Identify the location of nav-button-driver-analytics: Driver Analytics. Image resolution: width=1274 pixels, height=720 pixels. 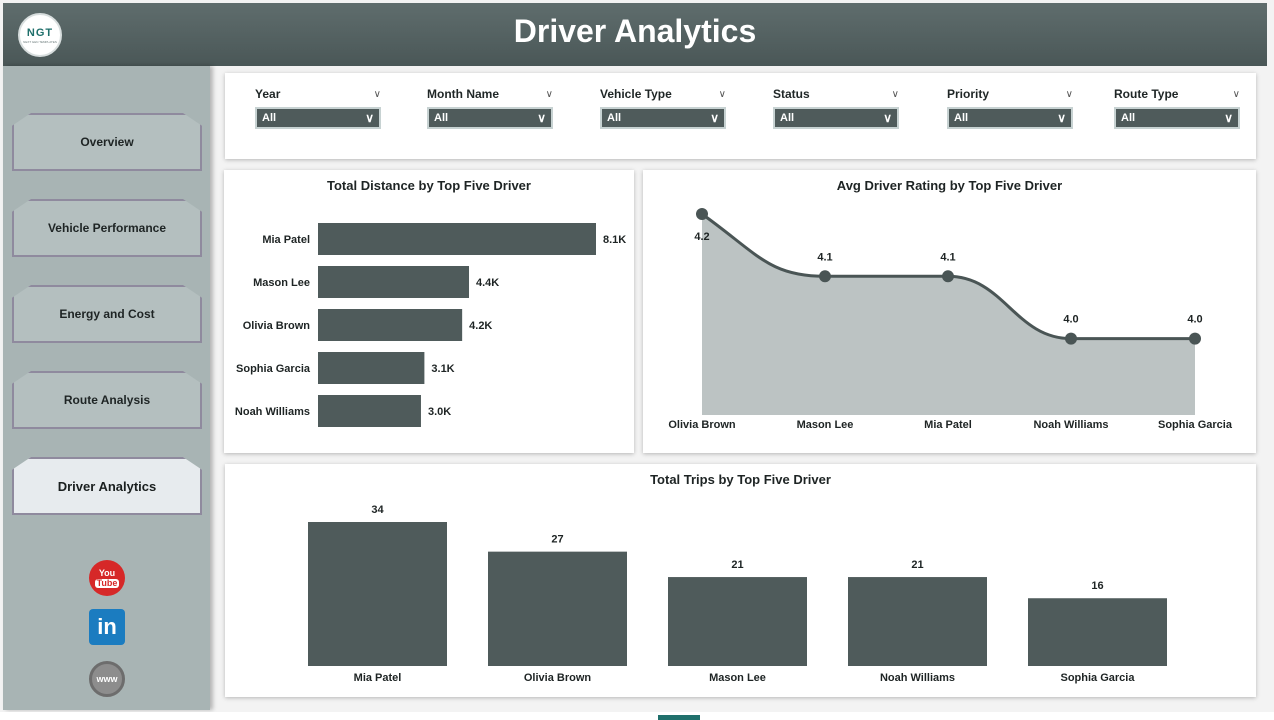
(107, 486).